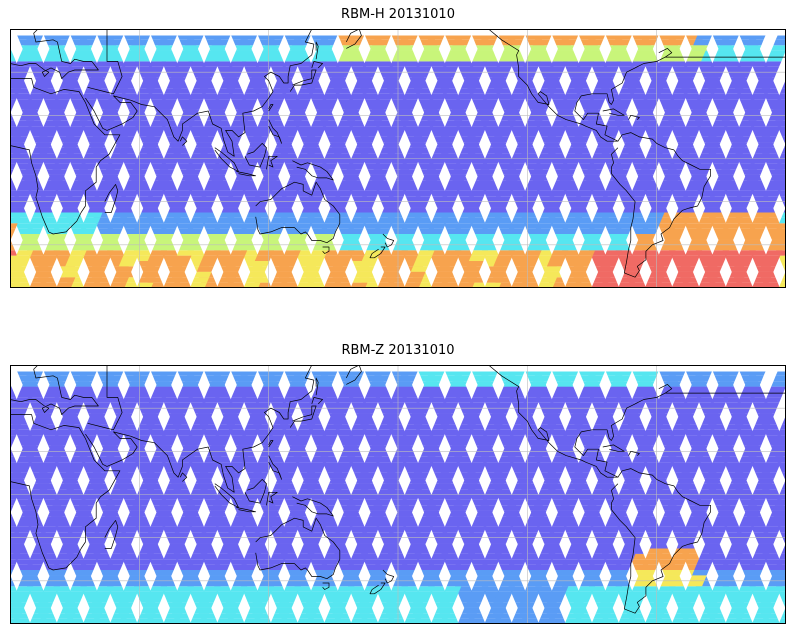 Image resolution: width=794 pixels, height=633 pixels. What do you see at coordinates (65, 156) in the screenshot?
I see `africa-coastline` at bounding box center [65, 156].